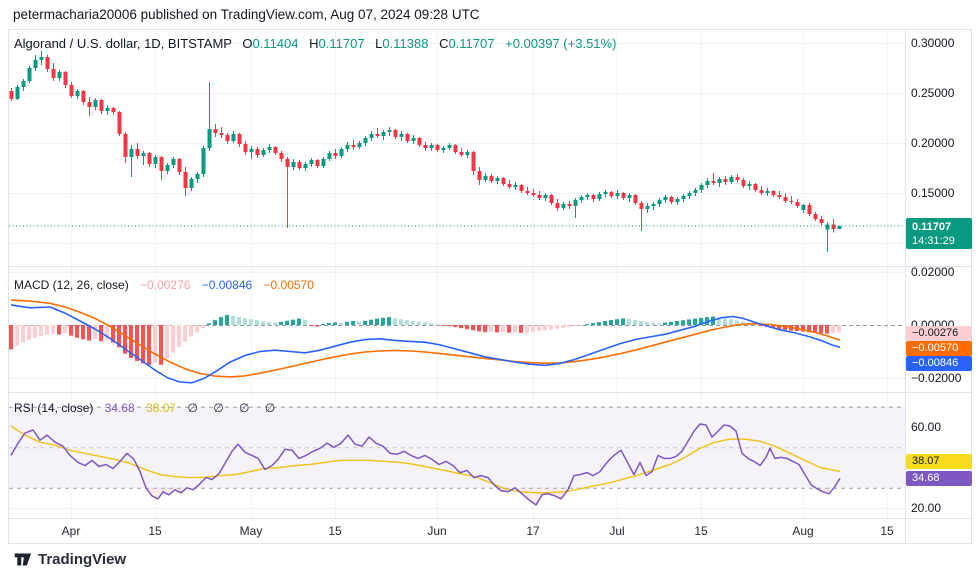 This screenshot has height=579, width=980. Describe the element at coordinates (456, 530) in the screenshot. I see `time-axis` at that location.